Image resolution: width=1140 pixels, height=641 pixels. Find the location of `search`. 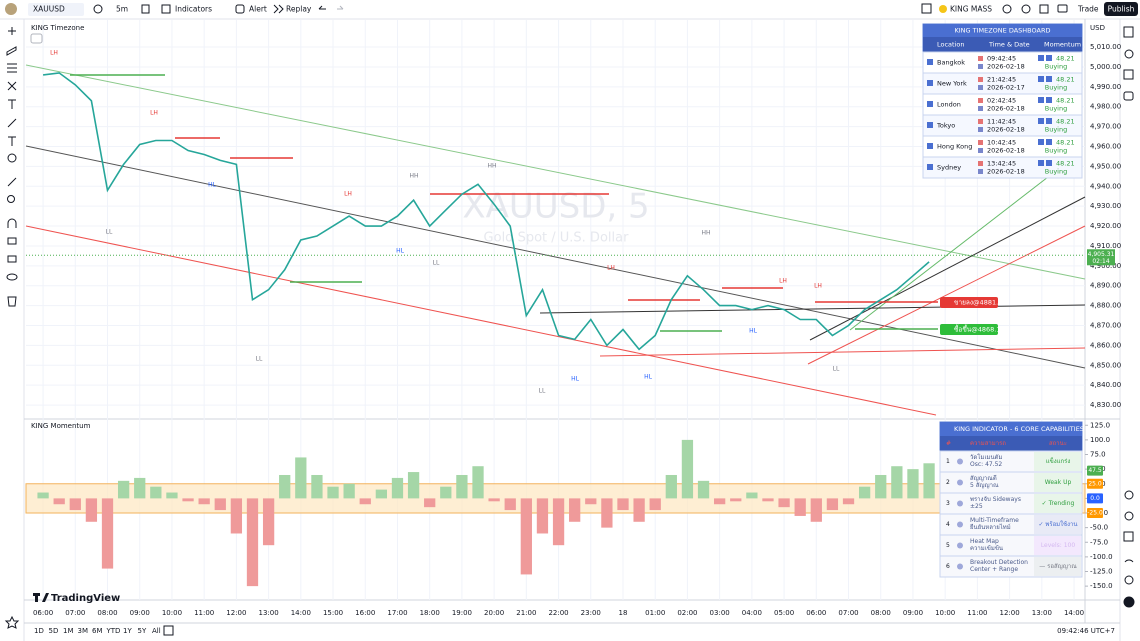

search is located at coordinates (1007, 9).